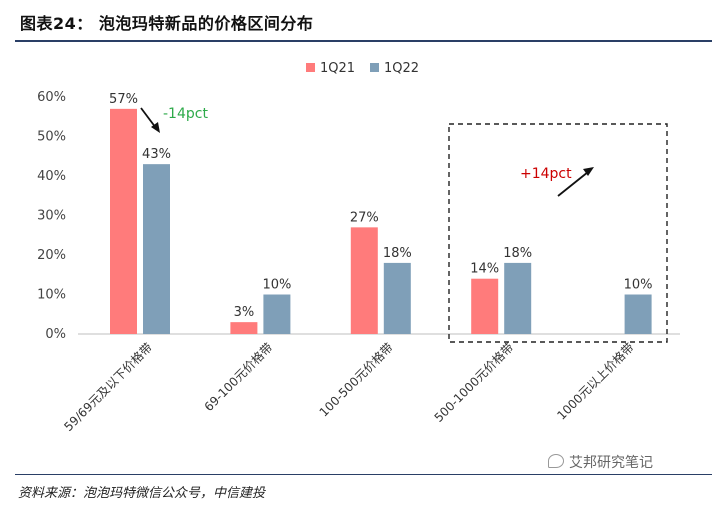 This screenshot has width=727, height=507. I want to click on x-category-label: 100-500元价格带, so click(356, 380).